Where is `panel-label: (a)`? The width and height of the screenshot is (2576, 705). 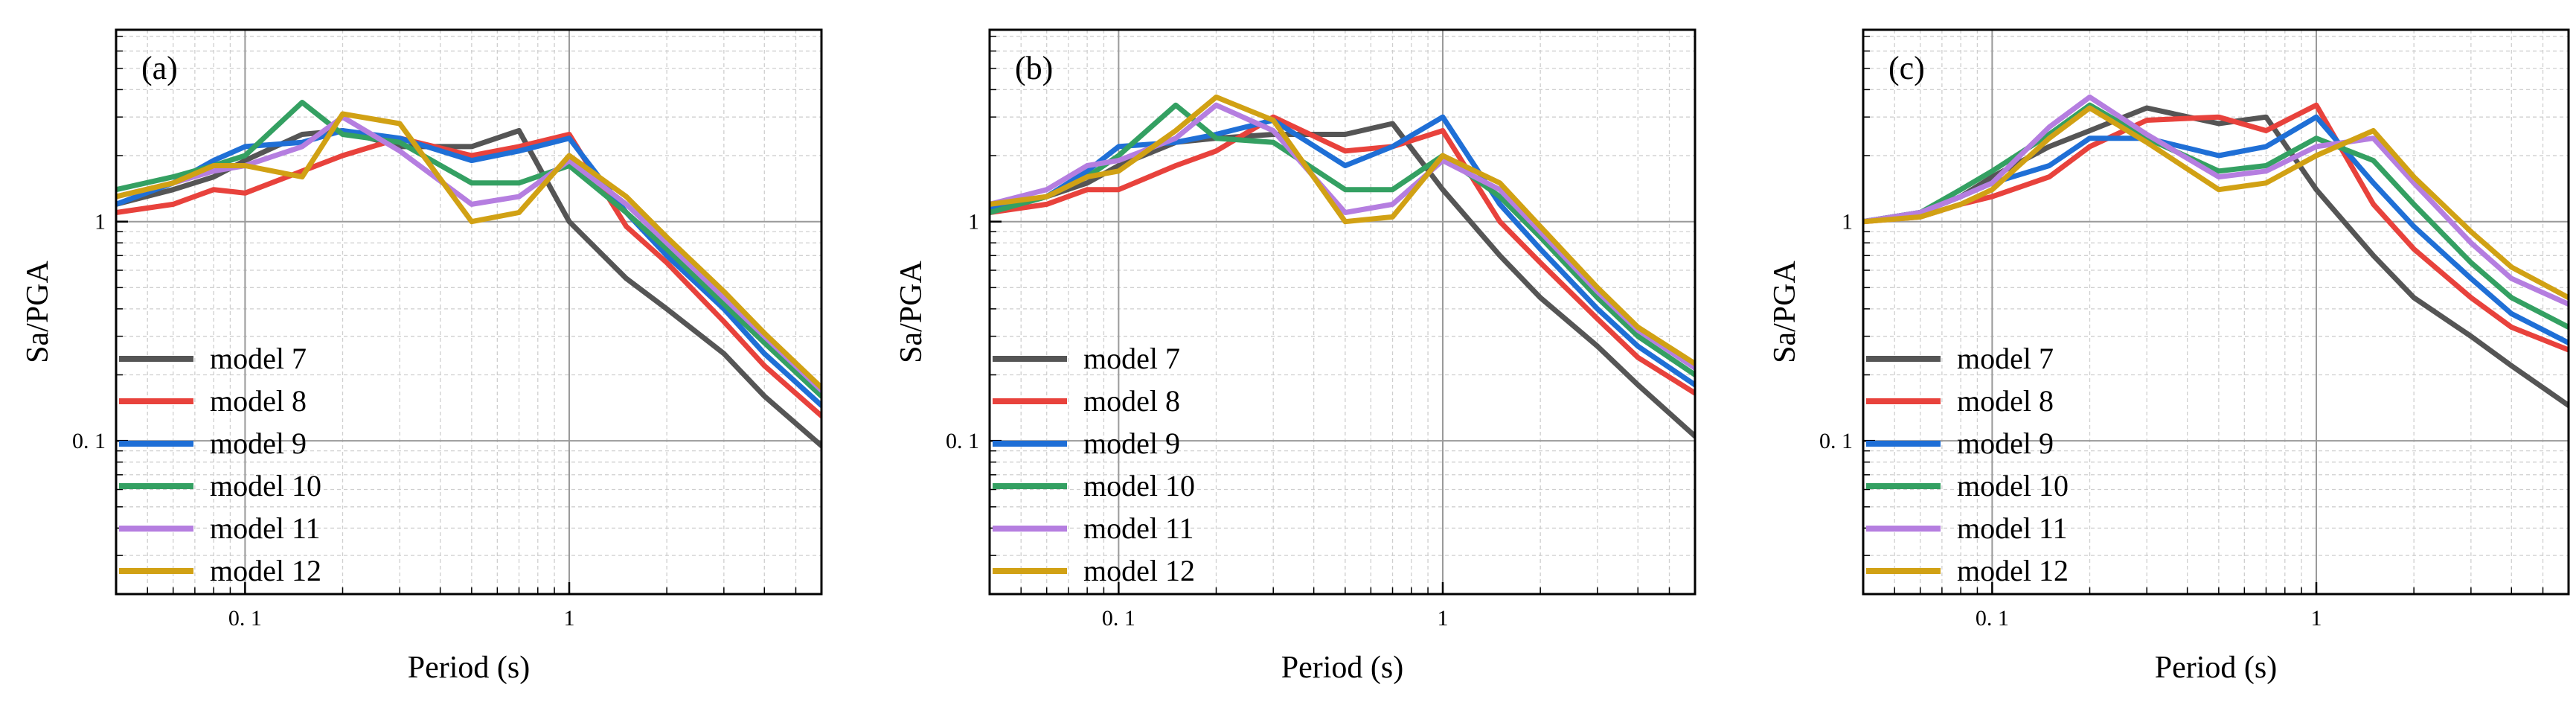 panel-label: (a) is located at coordinates (159, 68).